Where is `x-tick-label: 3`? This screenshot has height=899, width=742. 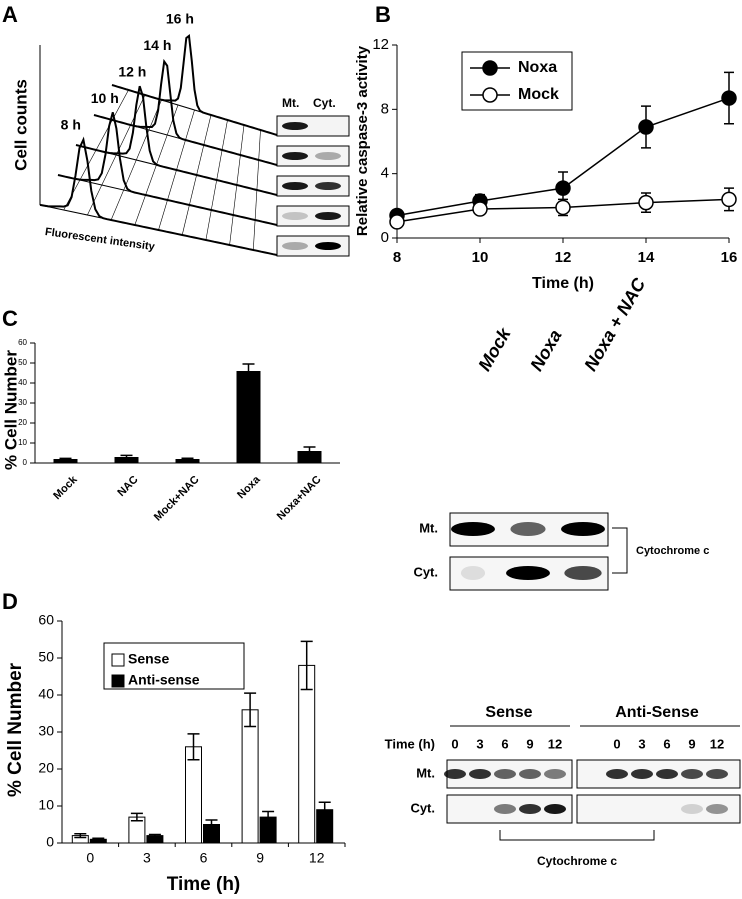
x-tick-label: 3 is located at coordinates (147, 858).